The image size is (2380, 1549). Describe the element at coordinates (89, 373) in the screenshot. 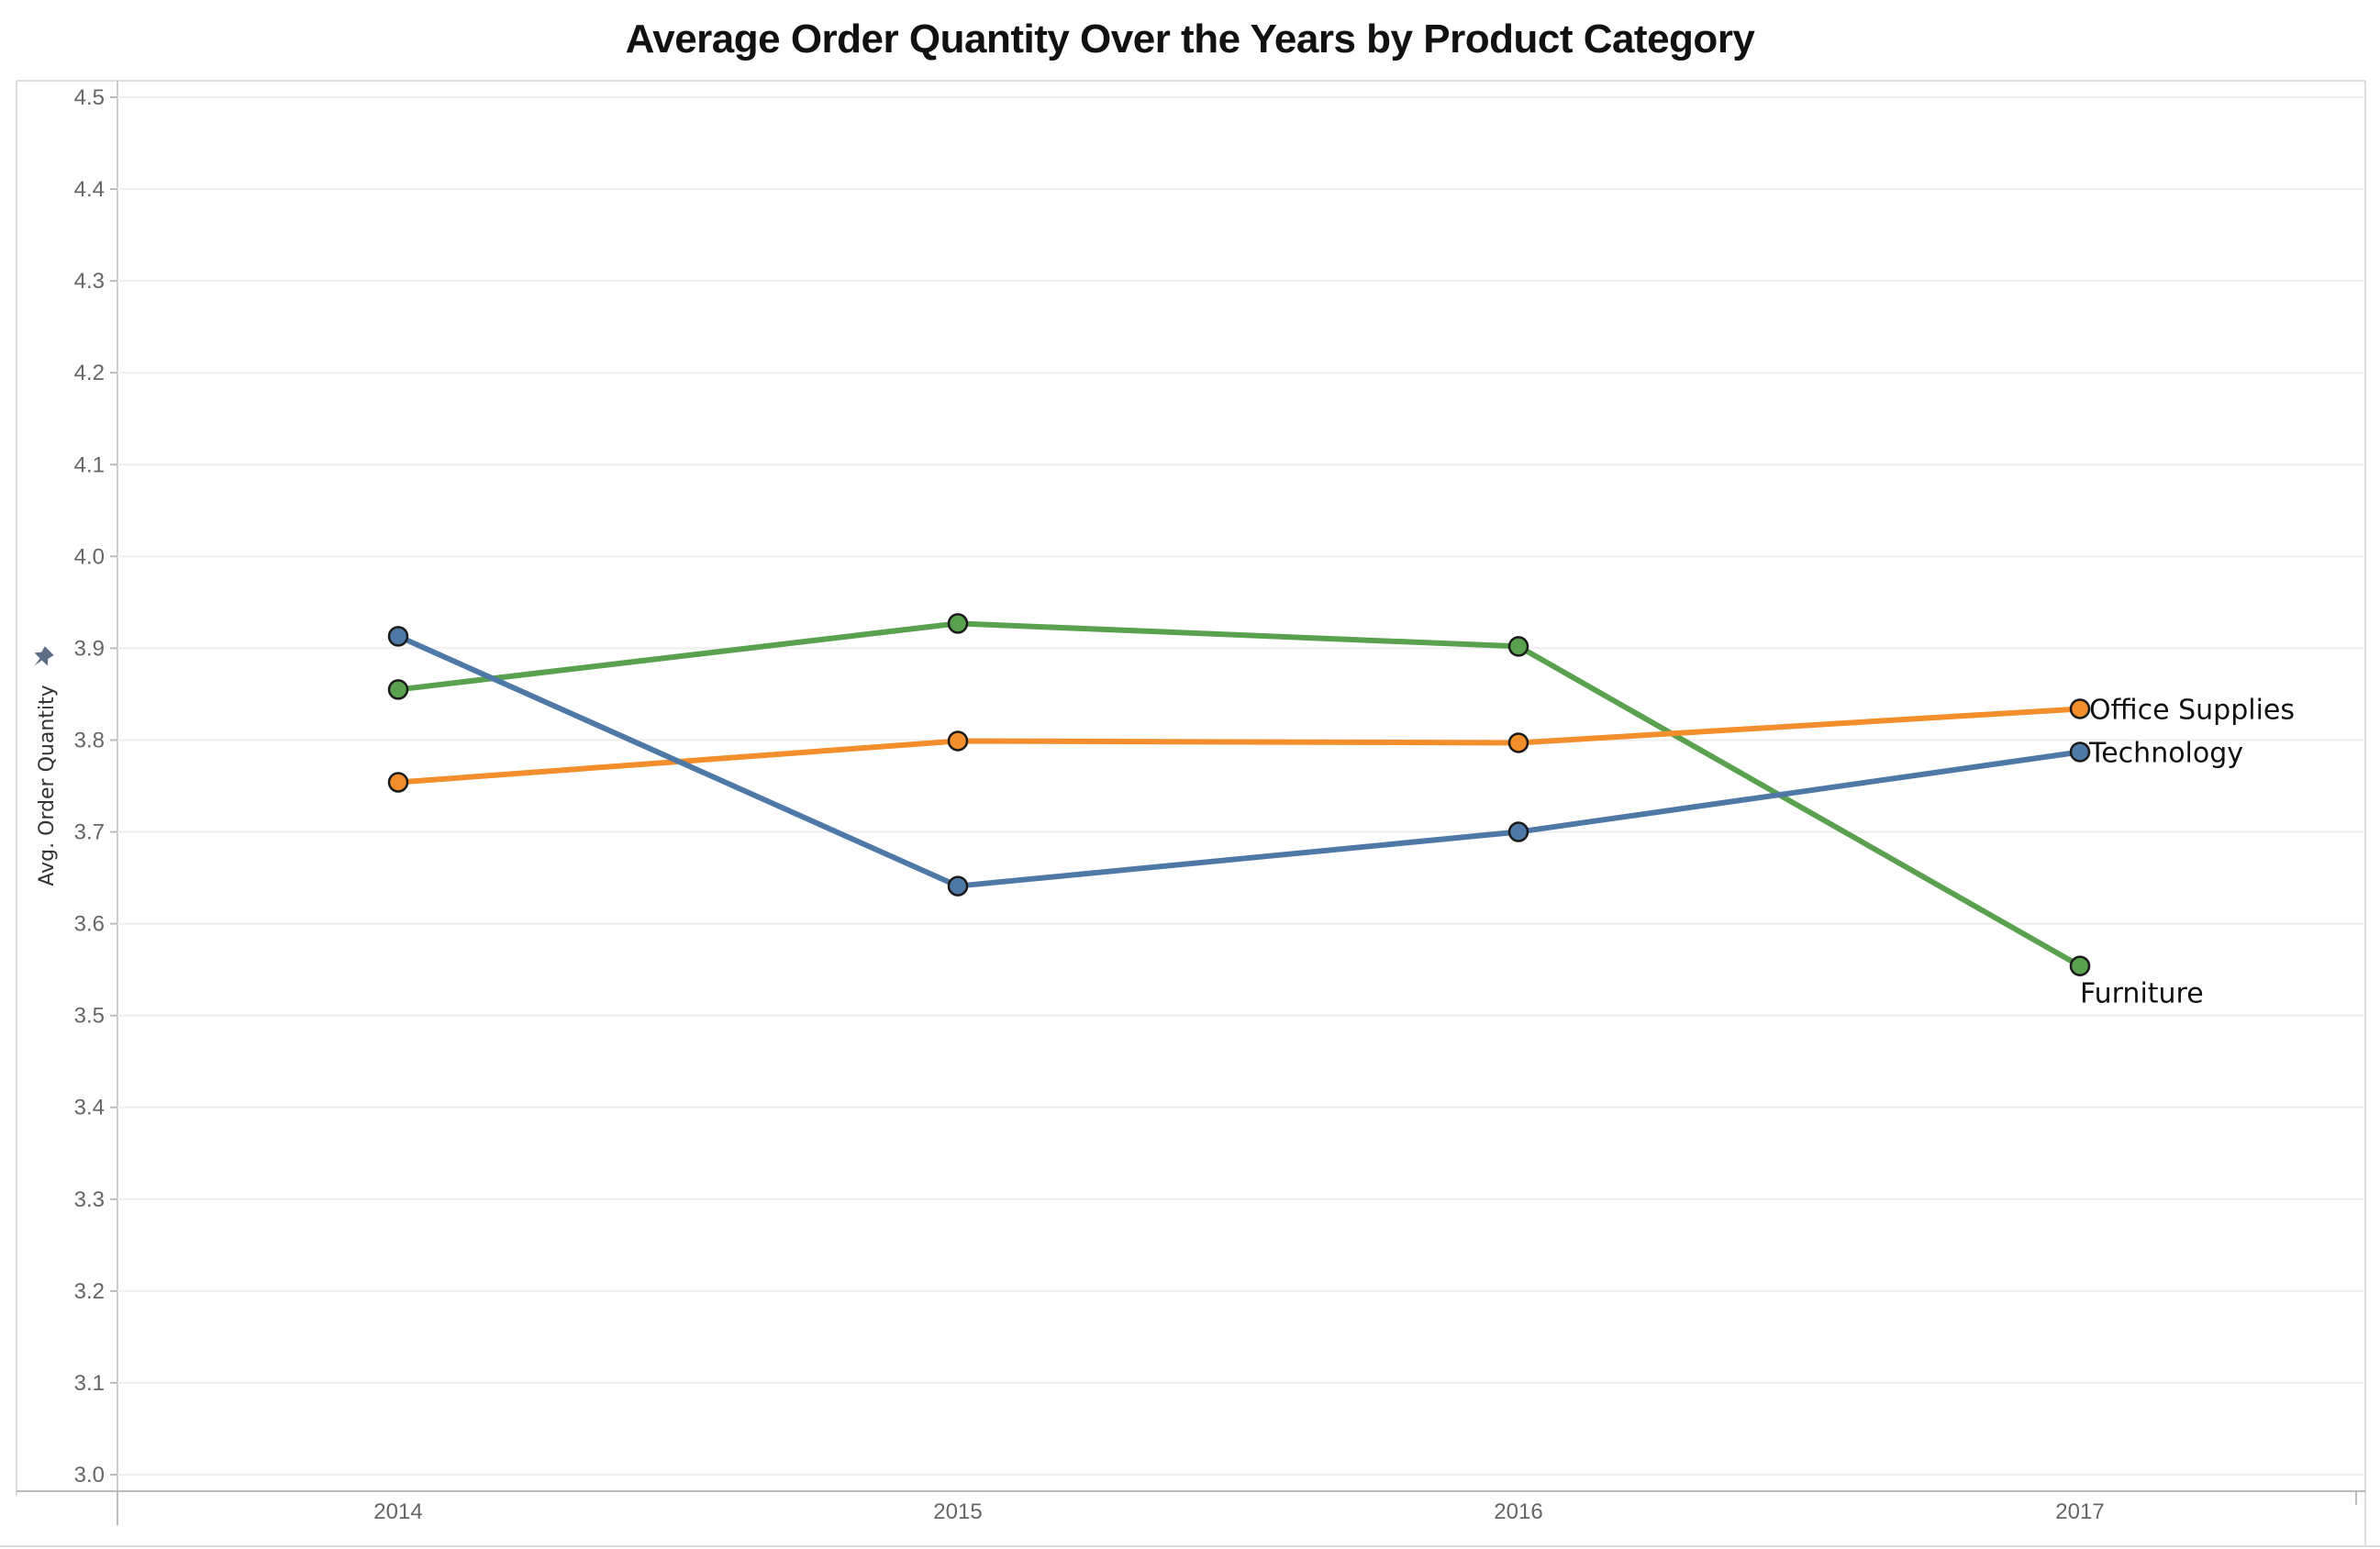

I see `y-tick-label: 4.2` at that location.